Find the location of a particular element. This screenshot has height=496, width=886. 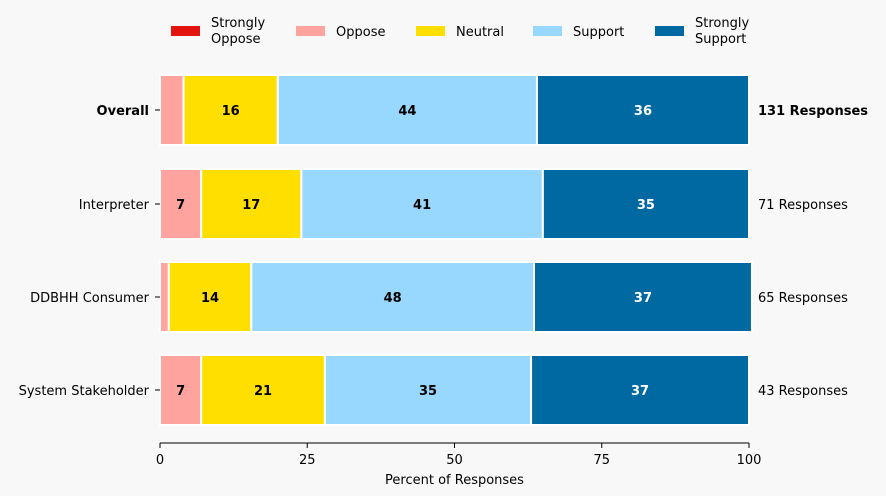

data-label: 41 is located at coordinates (422, 205).